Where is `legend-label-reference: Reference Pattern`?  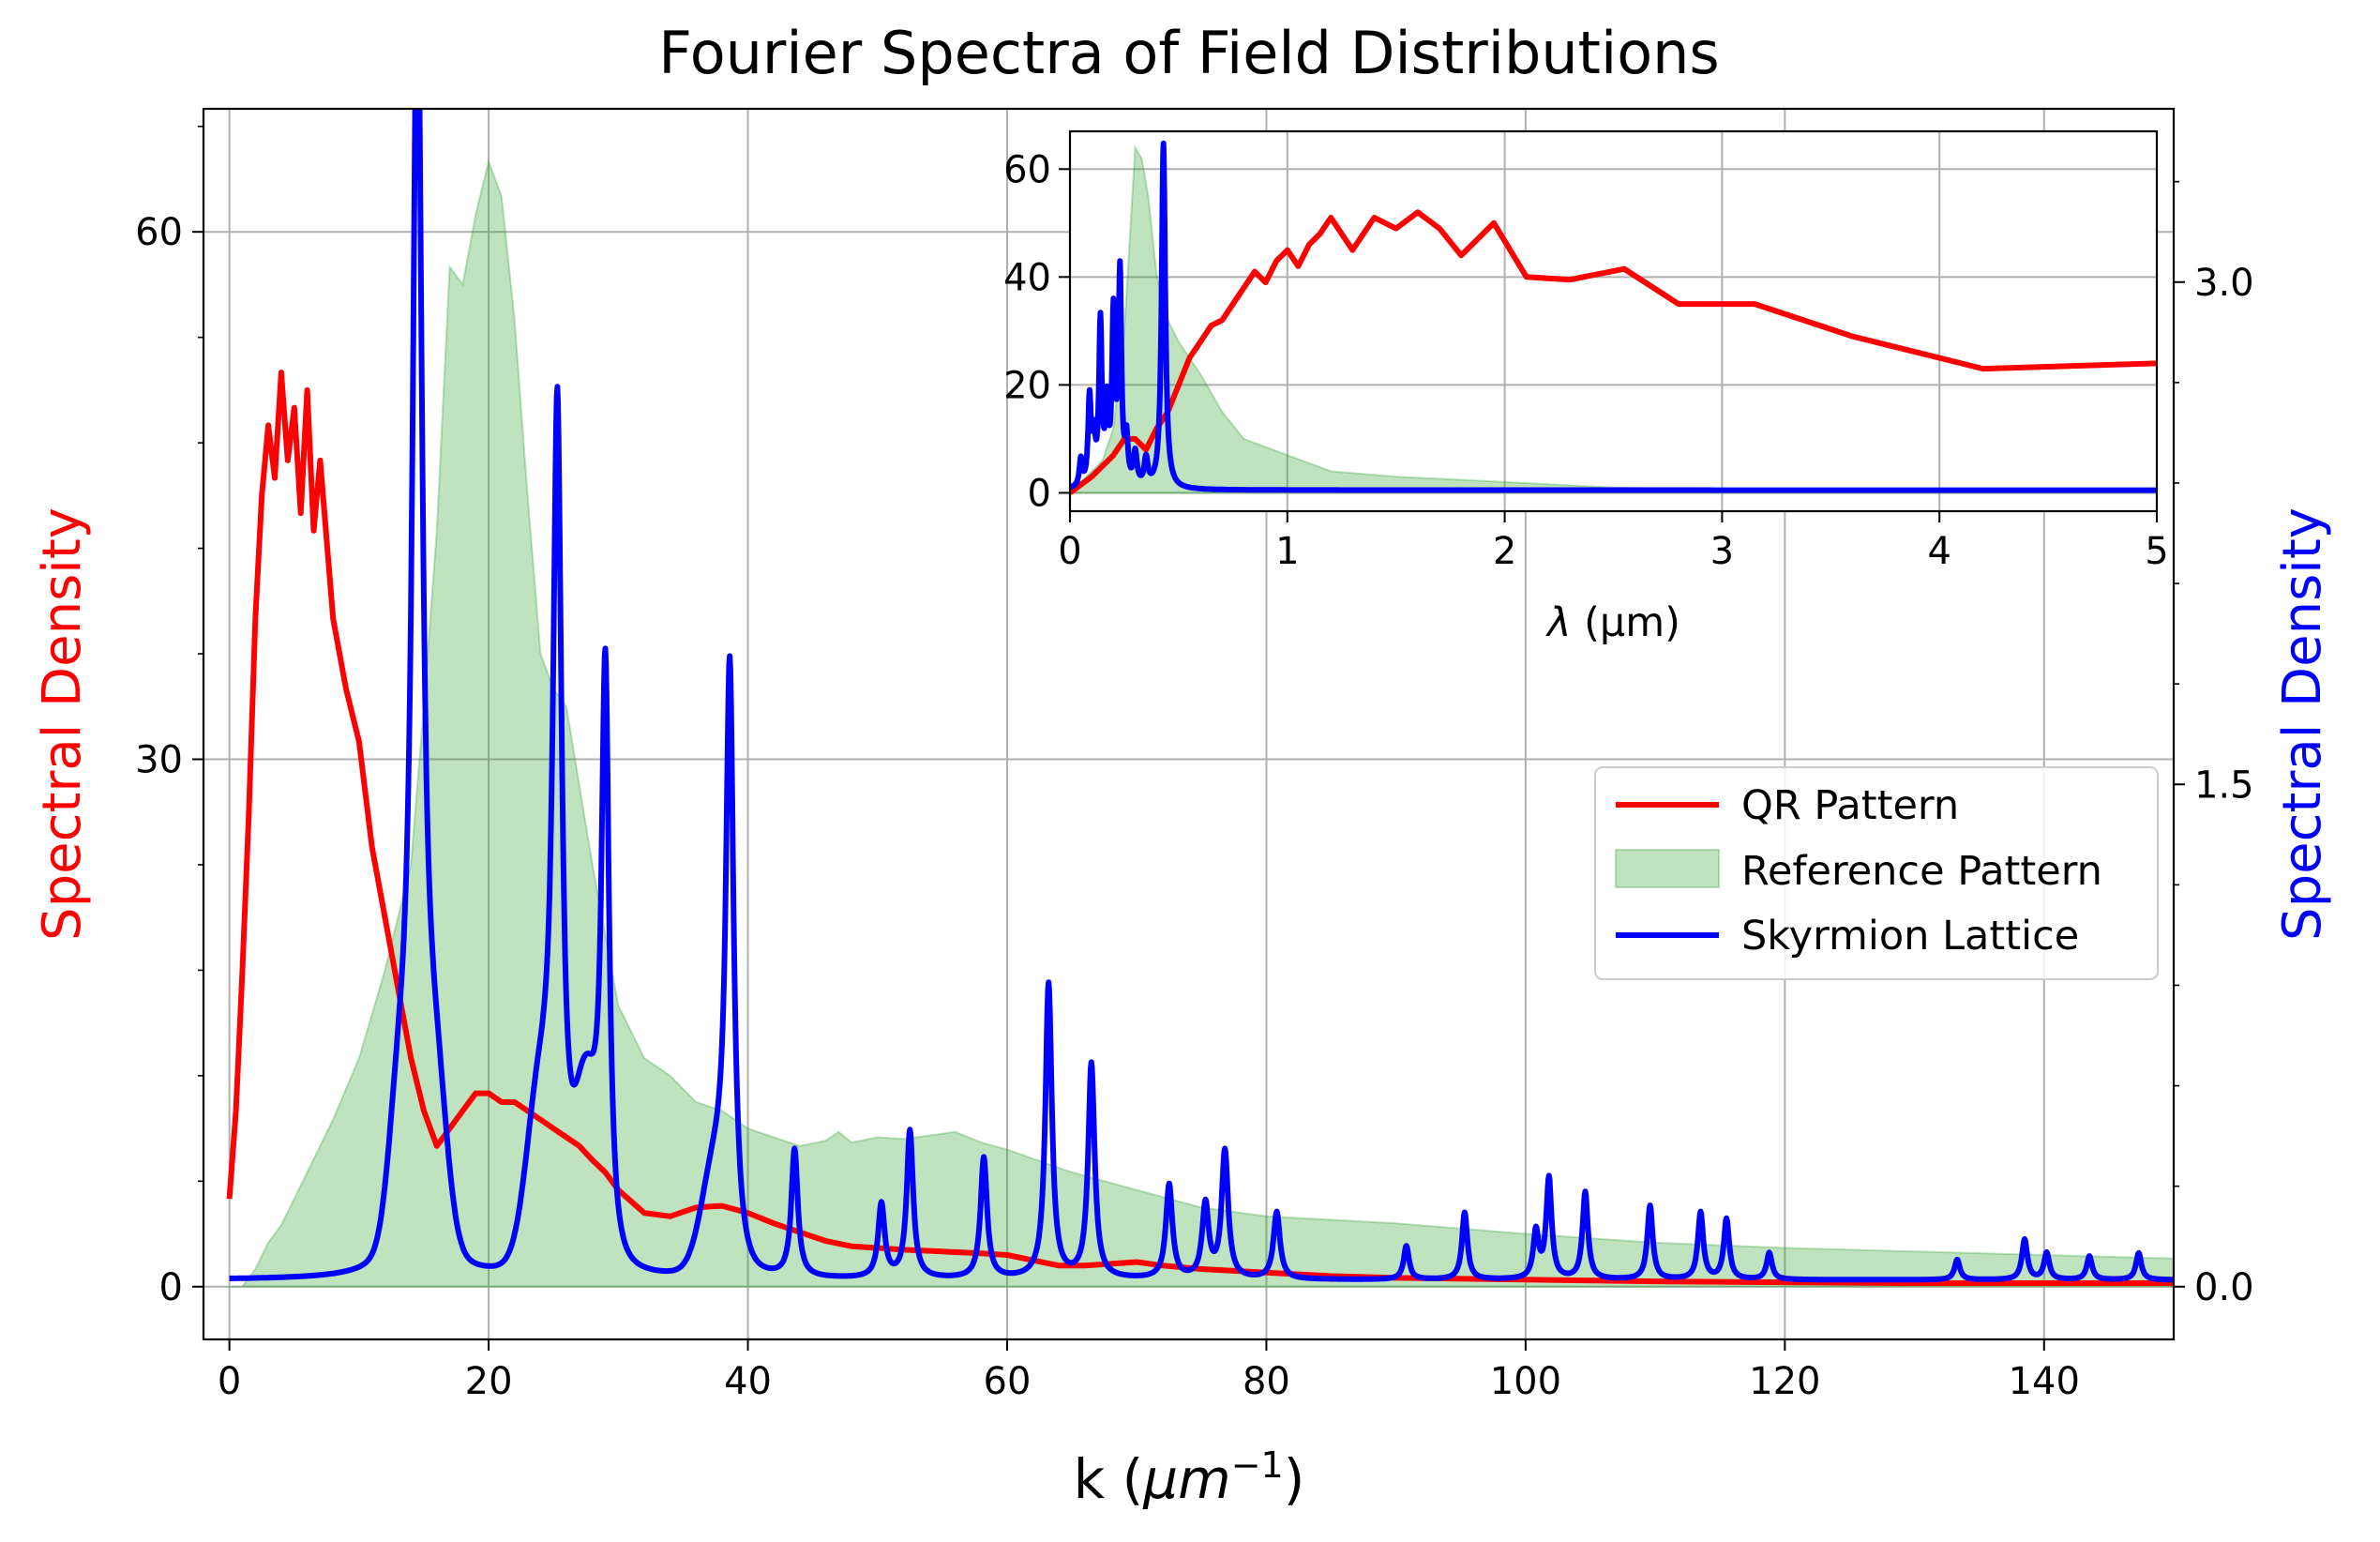
legend-label-reference: Reference Pattern is located at coordinates (1922, 871).